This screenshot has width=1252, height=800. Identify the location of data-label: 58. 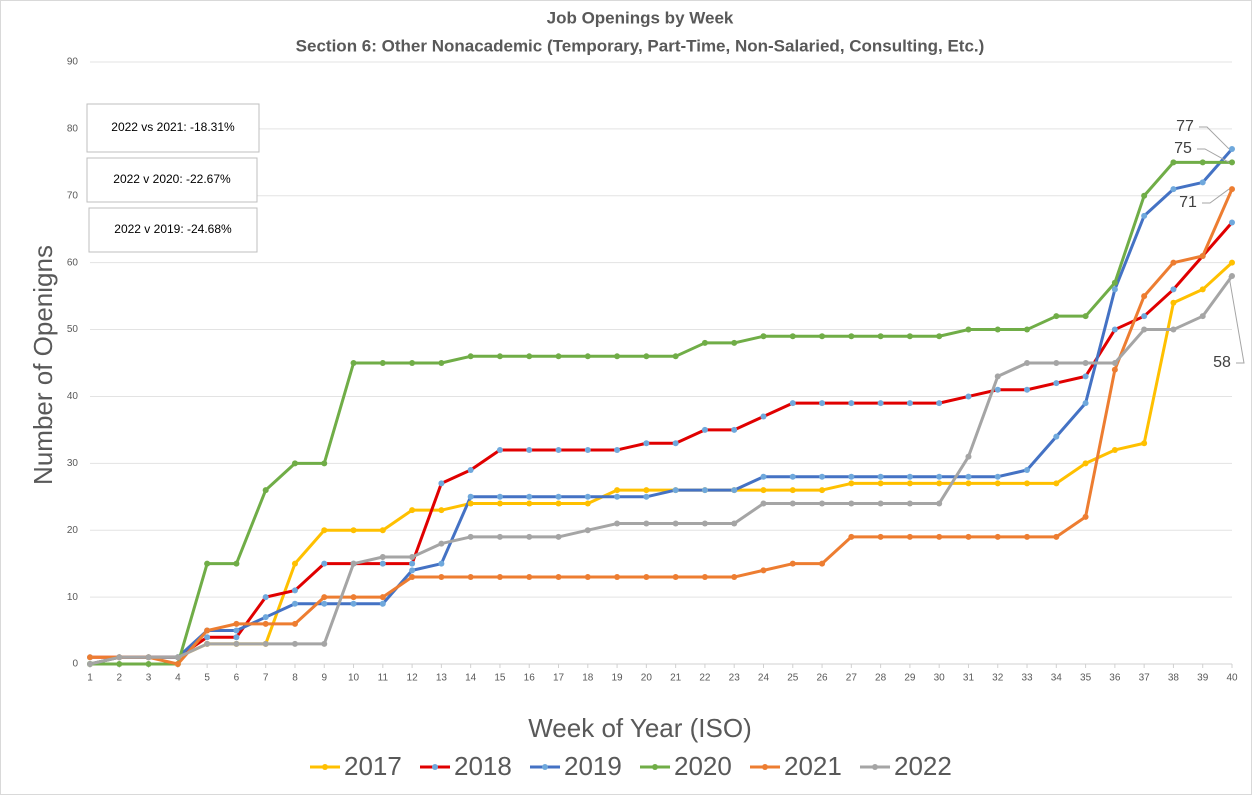
(1222, 362).